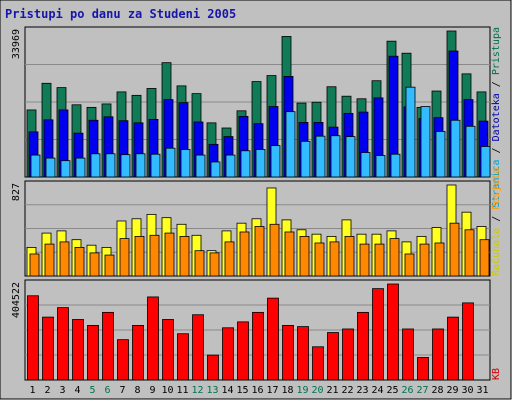 Image resolution: width=512 pixels, height=400 pixels. I want to click on x-tick-label-5: 5, so click(92, 390).